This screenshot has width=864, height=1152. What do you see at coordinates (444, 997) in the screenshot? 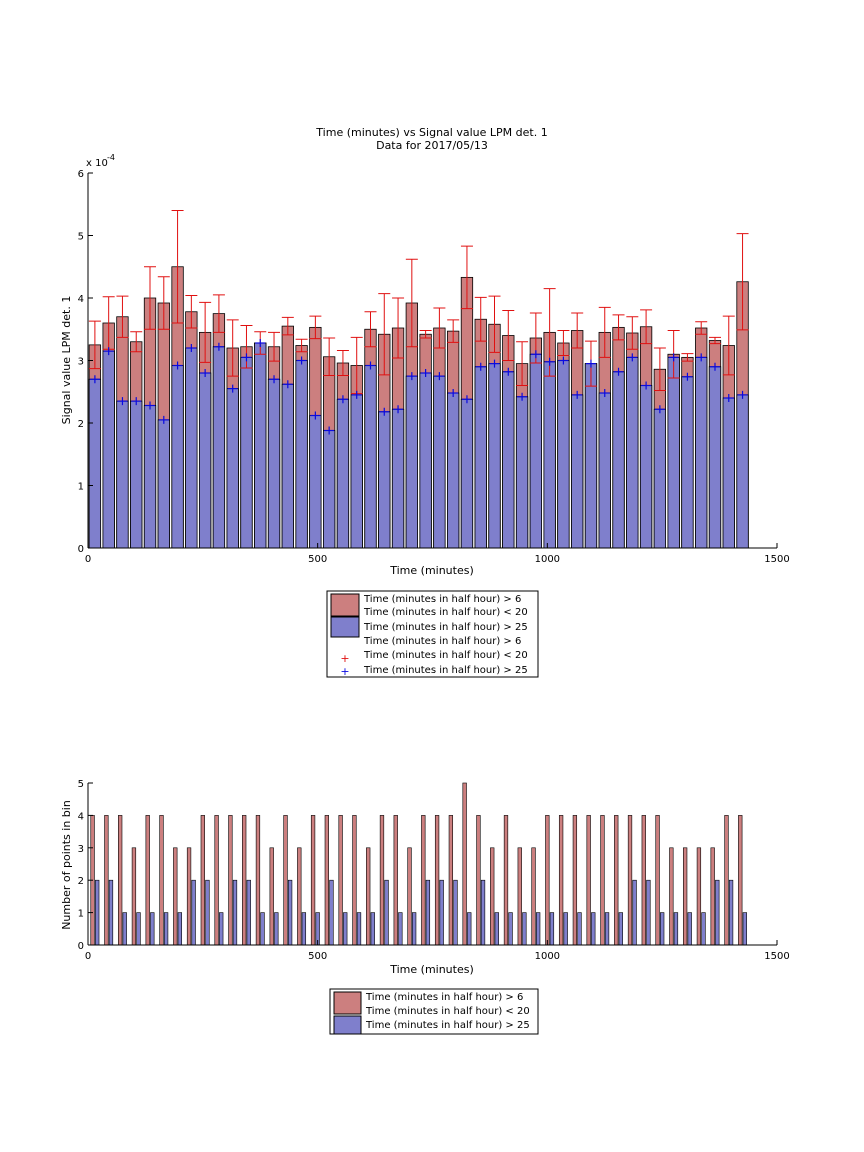
I see `c2-legend-label-red-1: Time (minutes in half hour) > 6` at bounding box center [444, 997].